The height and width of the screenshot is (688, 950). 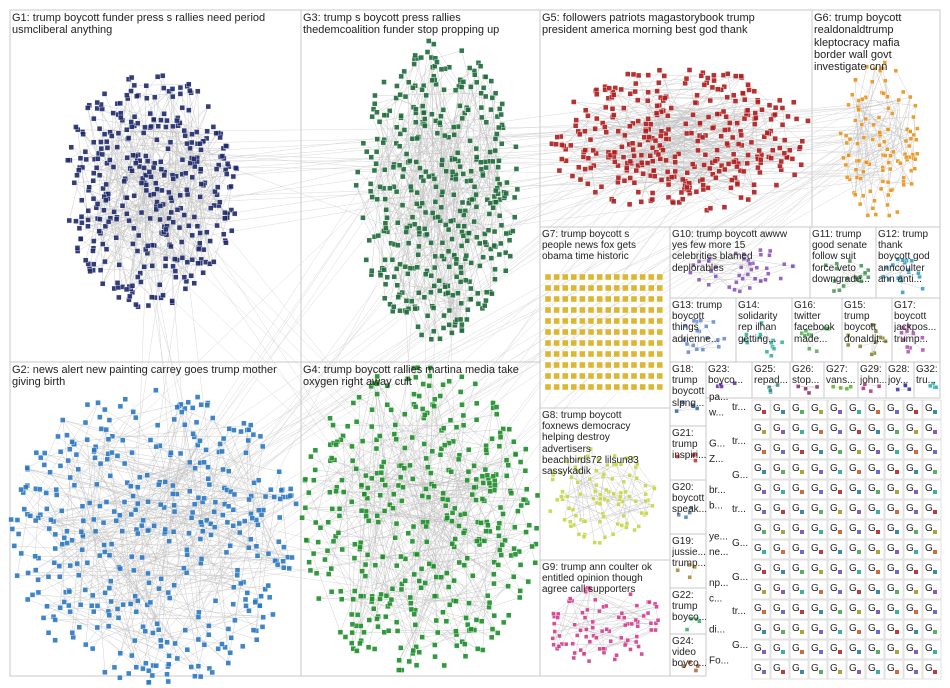 What do you see at coordinates (885, 341) in the screenshot?
I see `node-g15` at bounding box center [885, 341].